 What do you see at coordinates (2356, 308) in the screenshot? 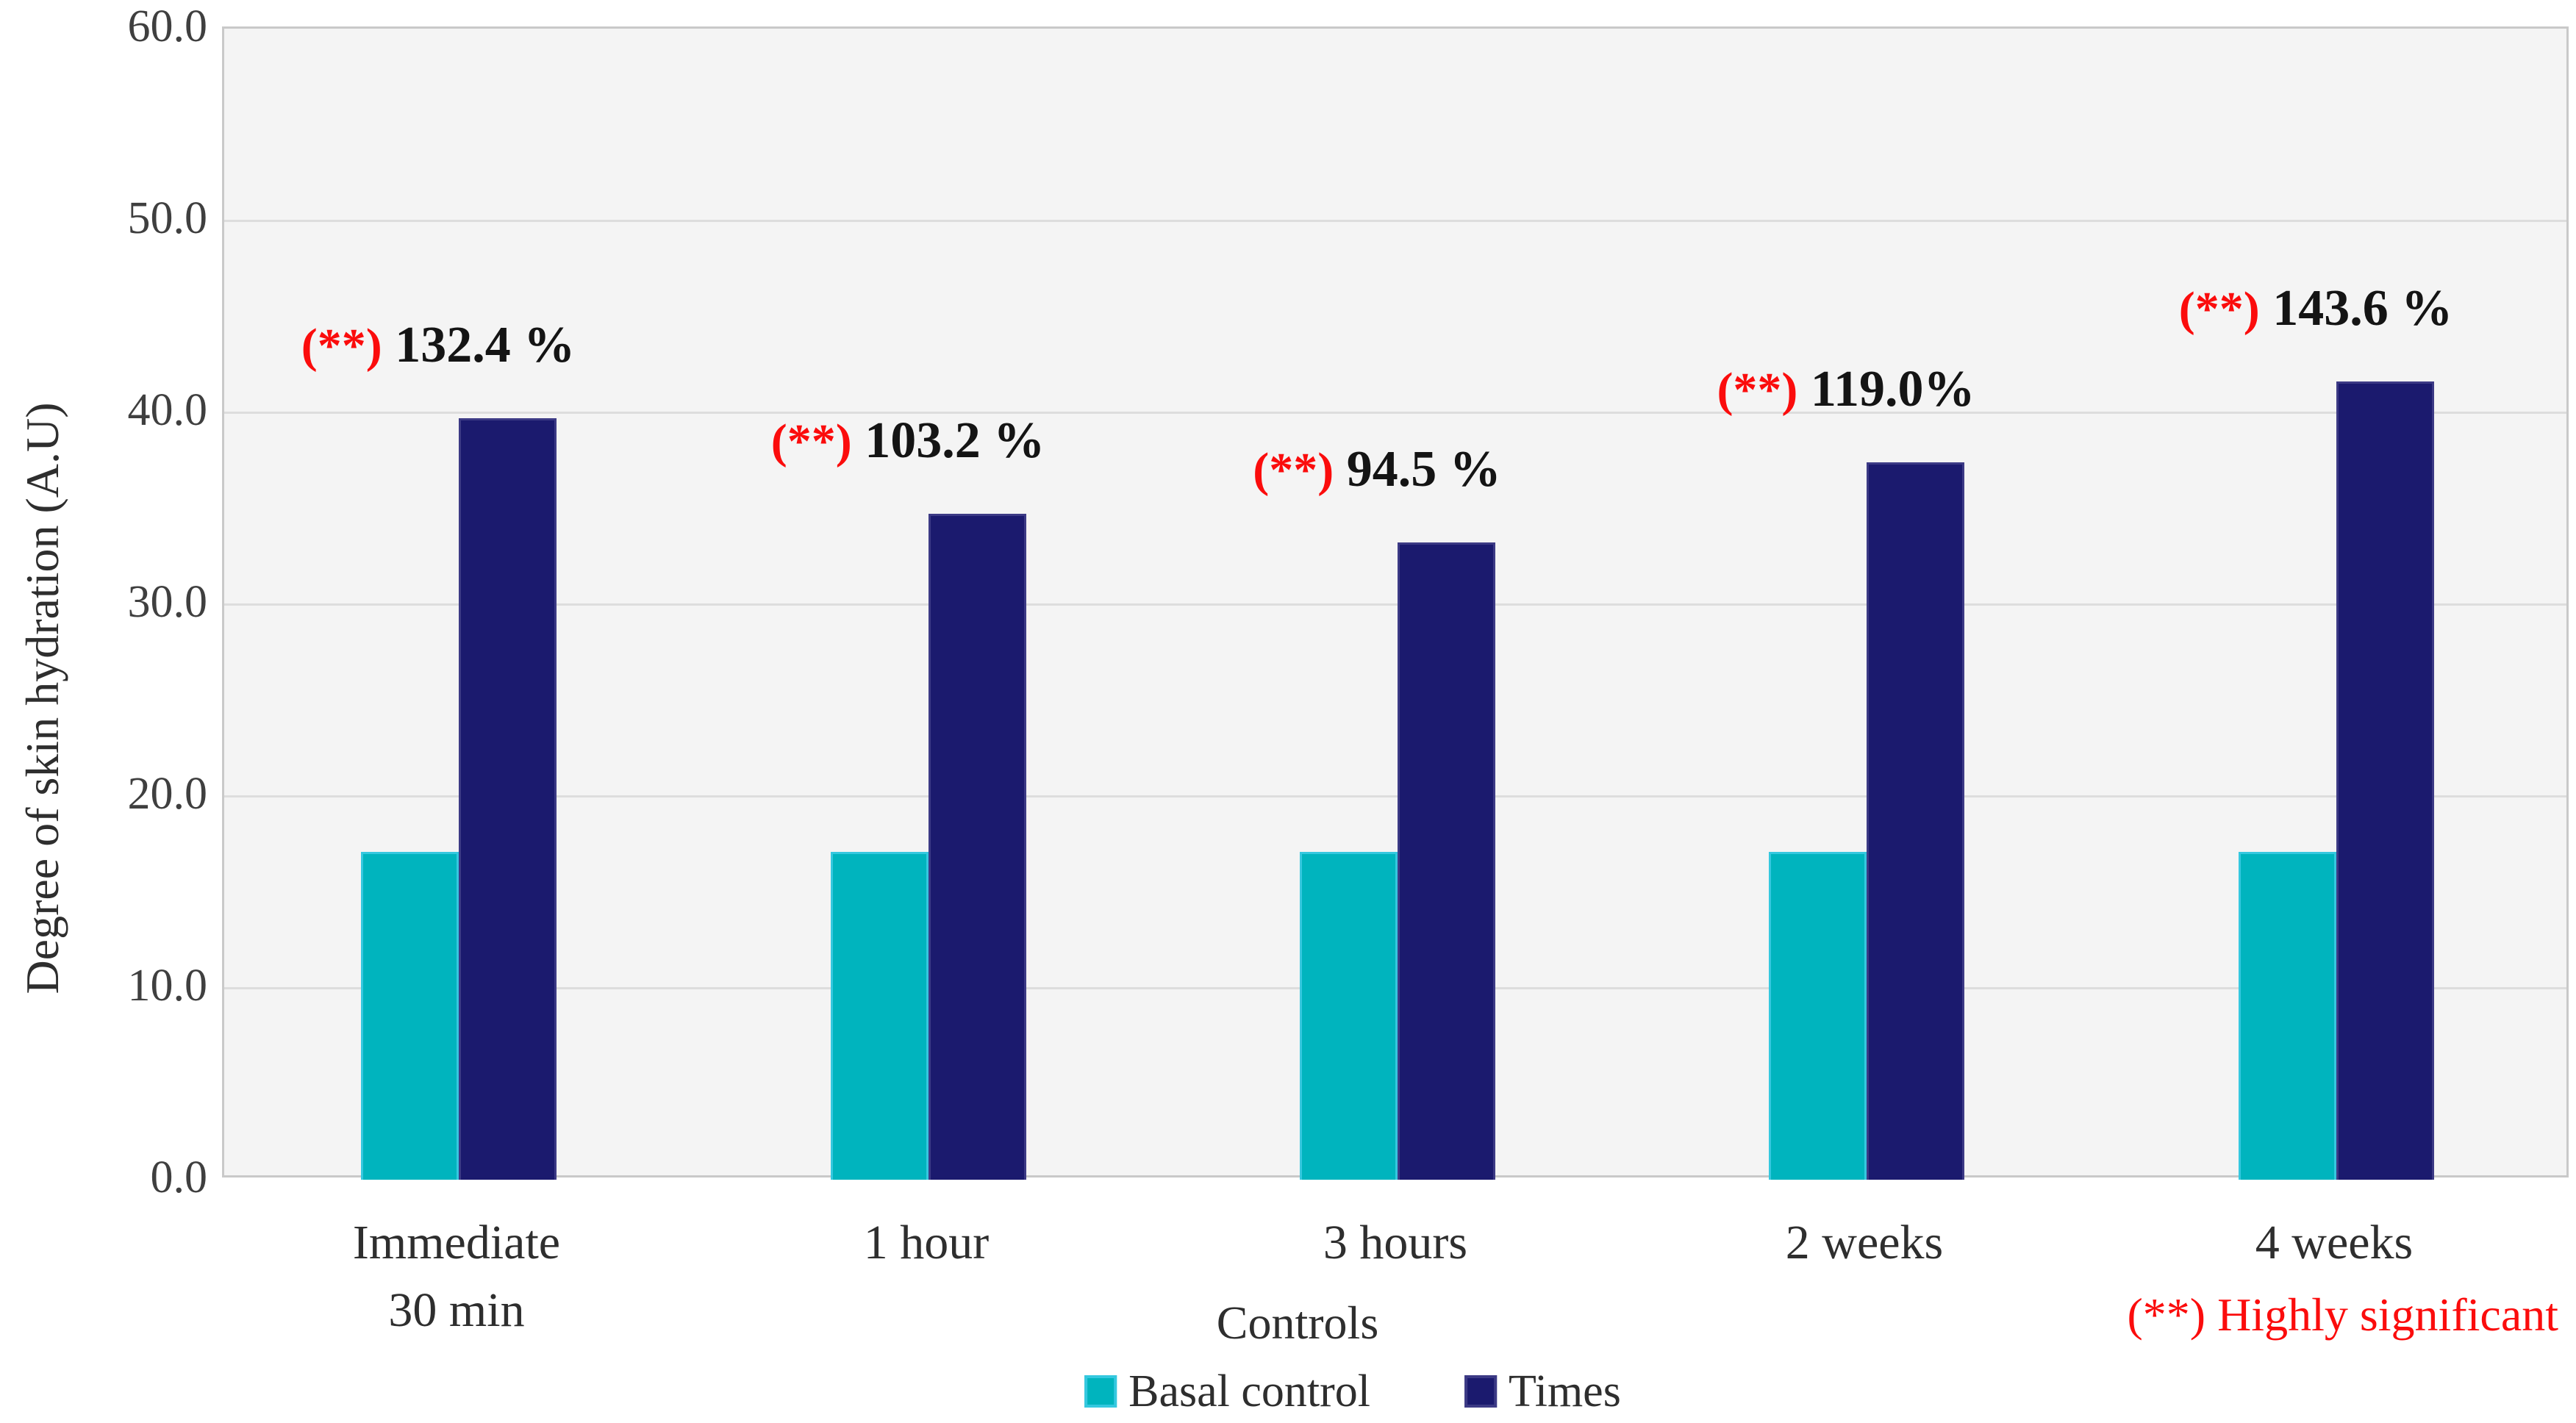
I see `annotation-value: 143.6 %` at bounding box center [2356, 308].